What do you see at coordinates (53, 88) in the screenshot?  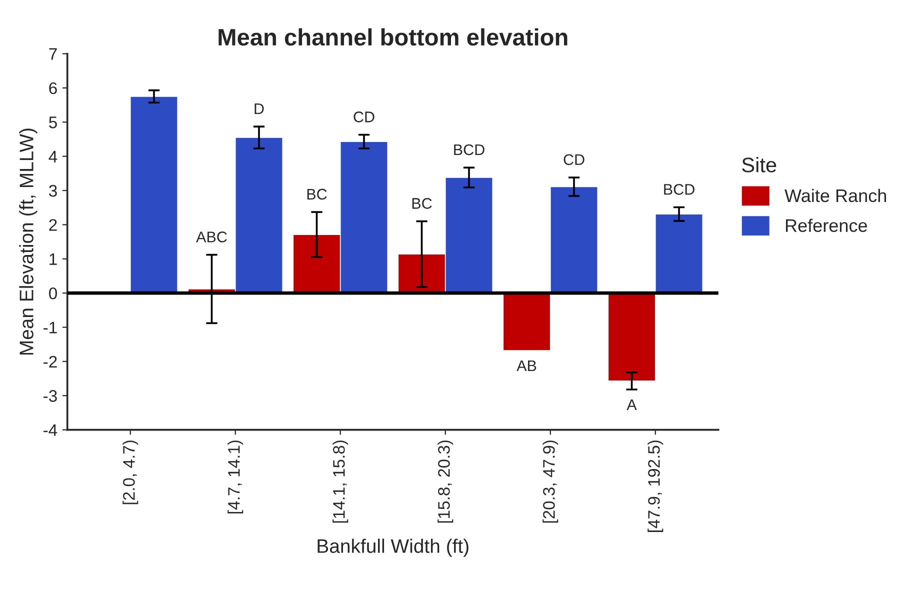 I see `y-tick-label: 6` at bounding box center [53, 88].